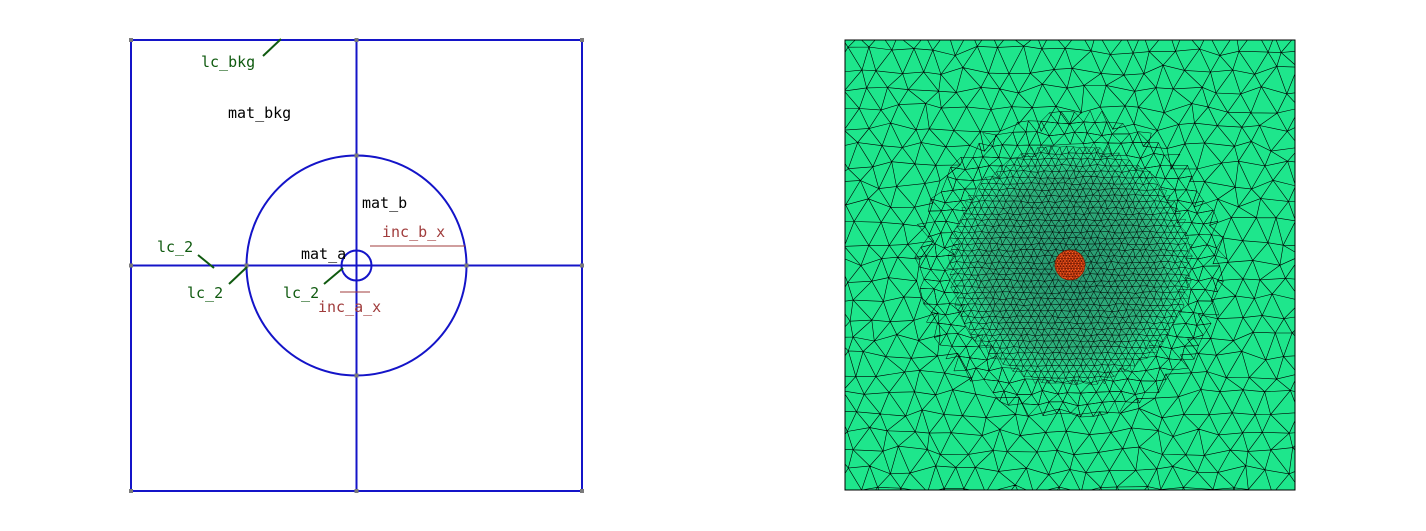 Image resolution: width=1426 pixels, height=531 pixels. I want to click on lc-bkg-label: lc_bkg, so click(228, 62).